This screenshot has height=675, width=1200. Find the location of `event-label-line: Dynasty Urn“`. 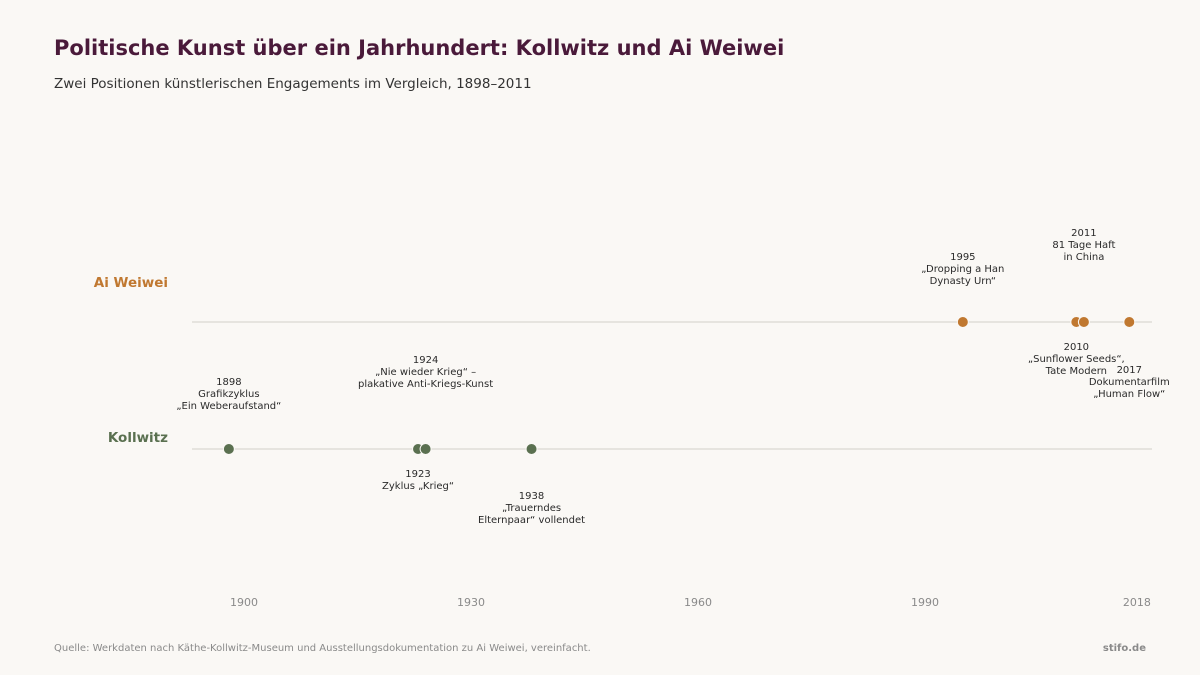

event-label-line: Dynasty Urn“ is located at coordinates (963, 281).